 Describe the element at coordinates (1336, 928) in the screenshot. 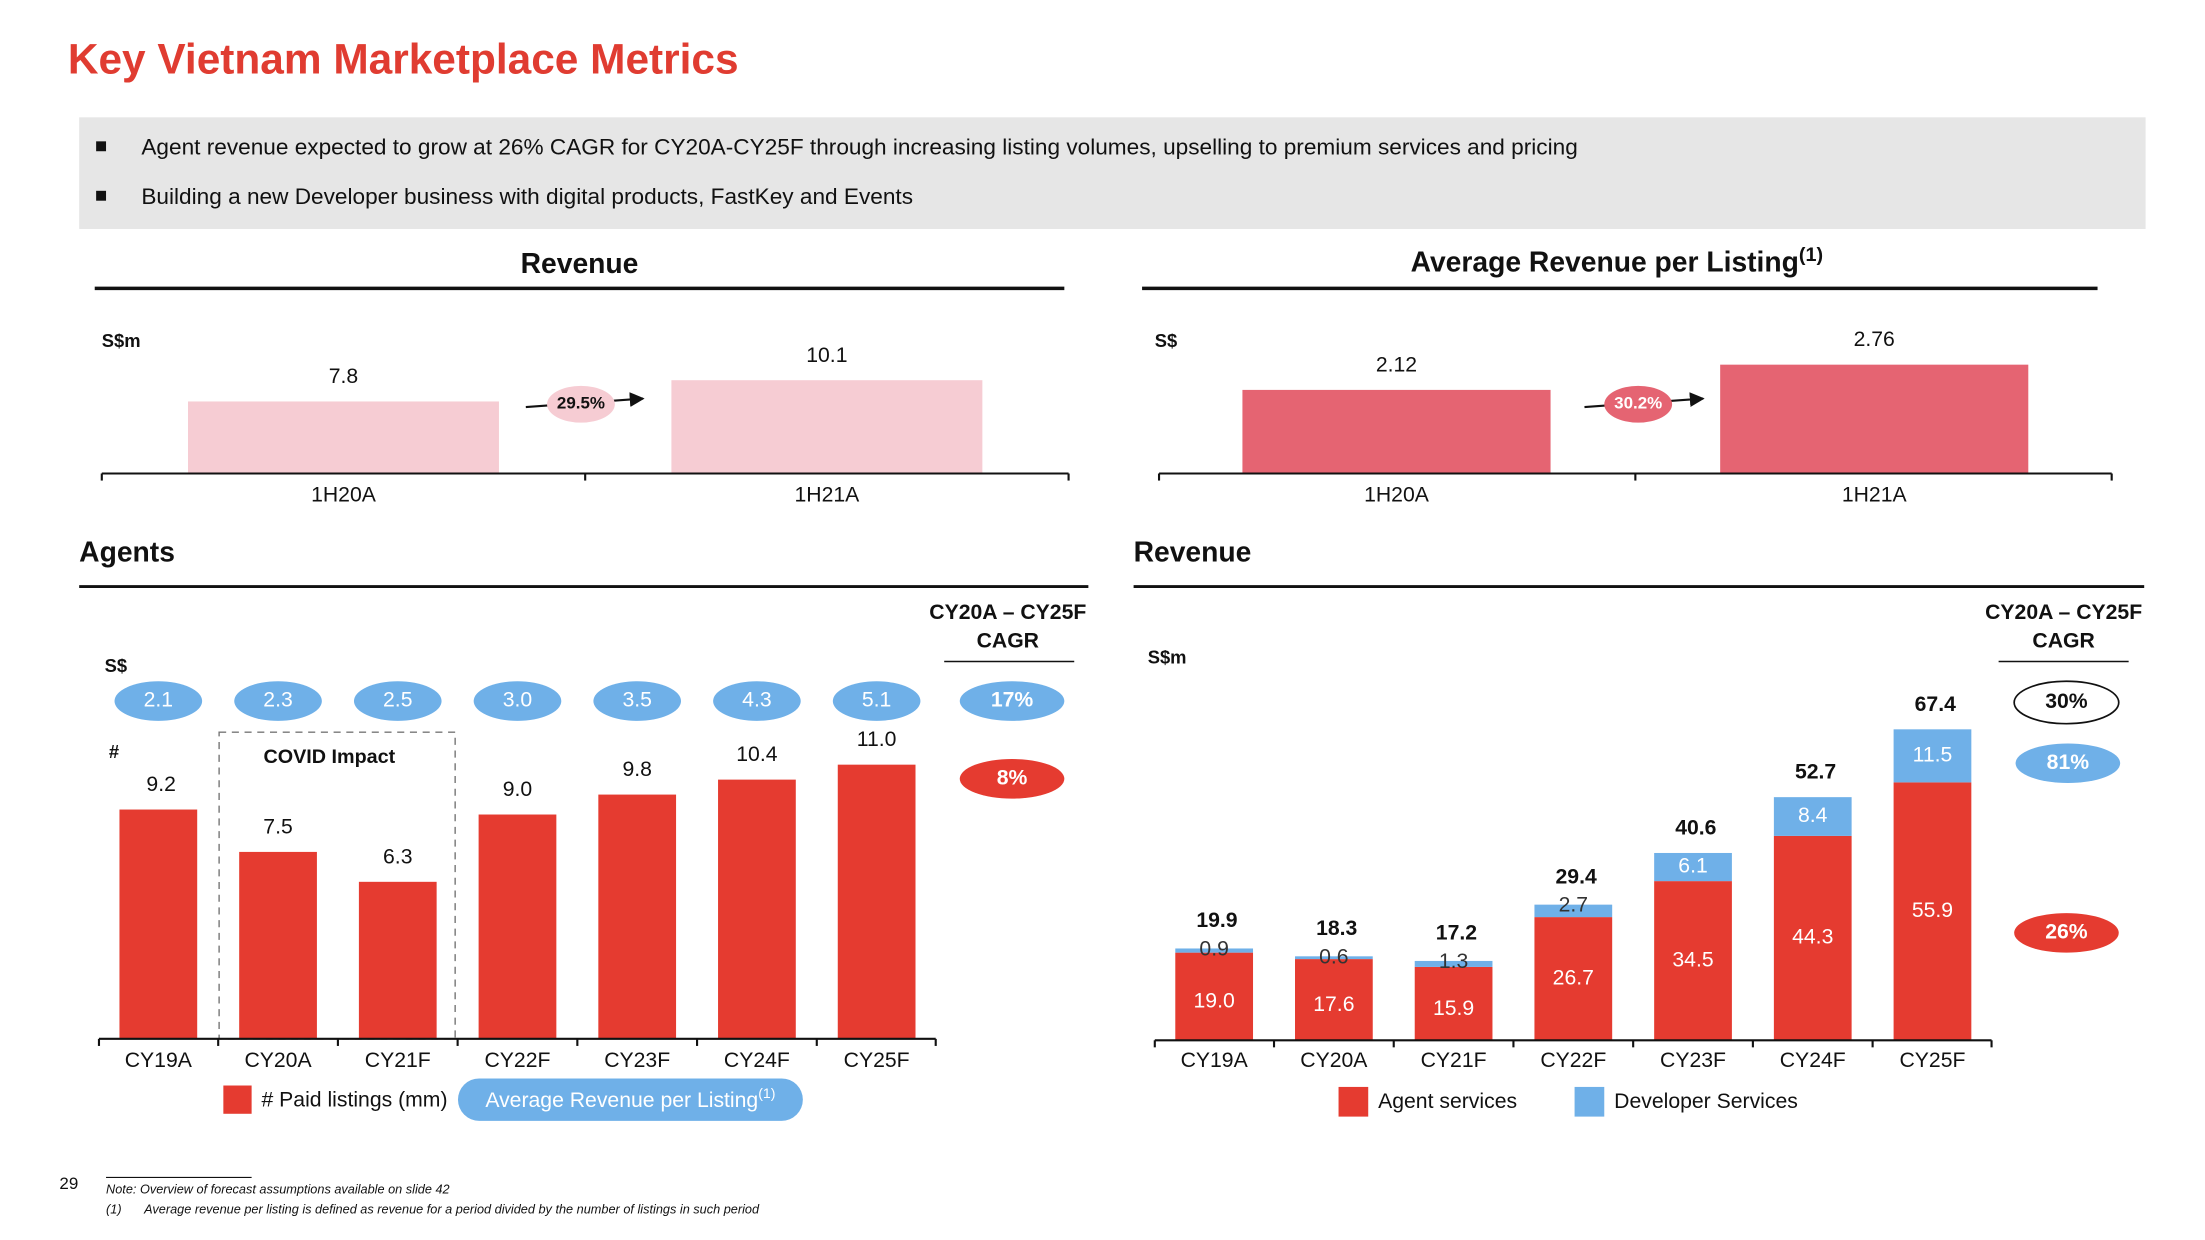

I see `total-label: 18.3` at that location.